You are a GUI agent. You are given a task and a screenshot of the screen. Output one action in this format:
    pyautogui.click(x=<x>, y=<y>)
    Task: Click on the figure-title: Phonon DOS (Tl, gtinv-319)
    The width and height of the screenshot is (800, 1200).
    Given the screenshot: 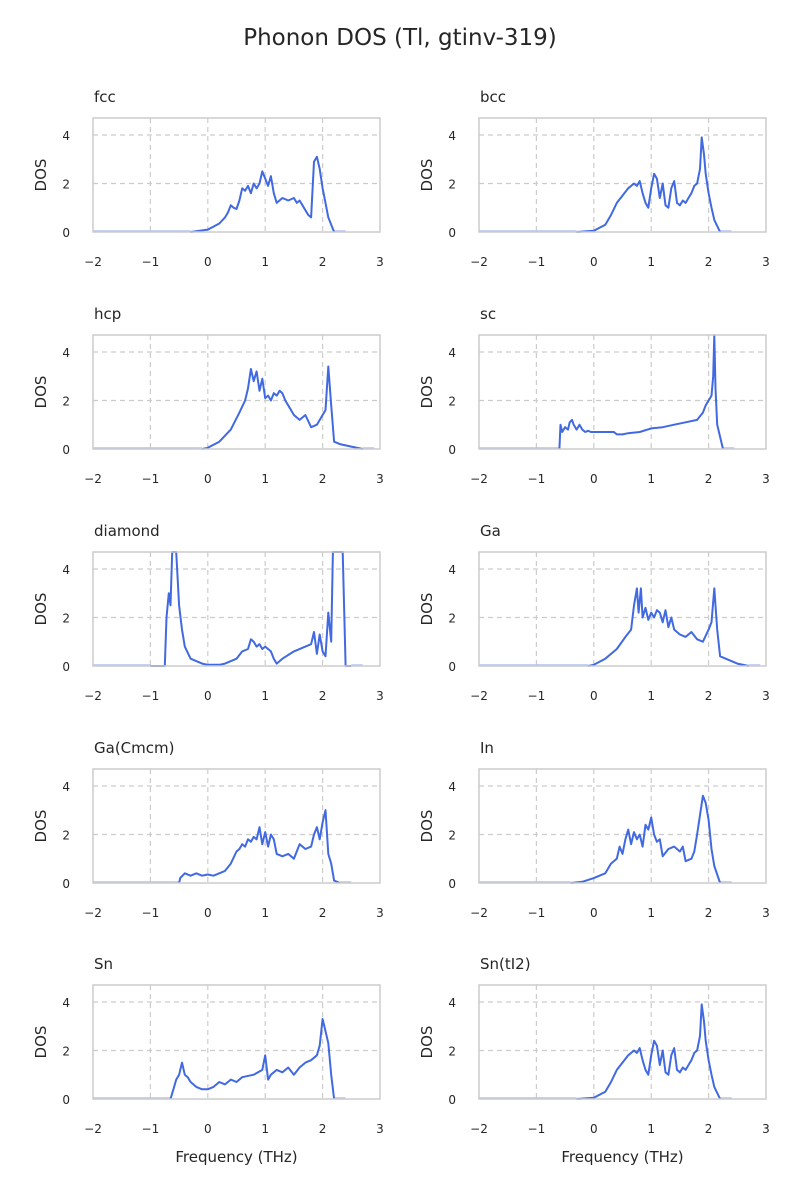 What is the action you would take?
    pyautogui.click(x=400, y=38)
    